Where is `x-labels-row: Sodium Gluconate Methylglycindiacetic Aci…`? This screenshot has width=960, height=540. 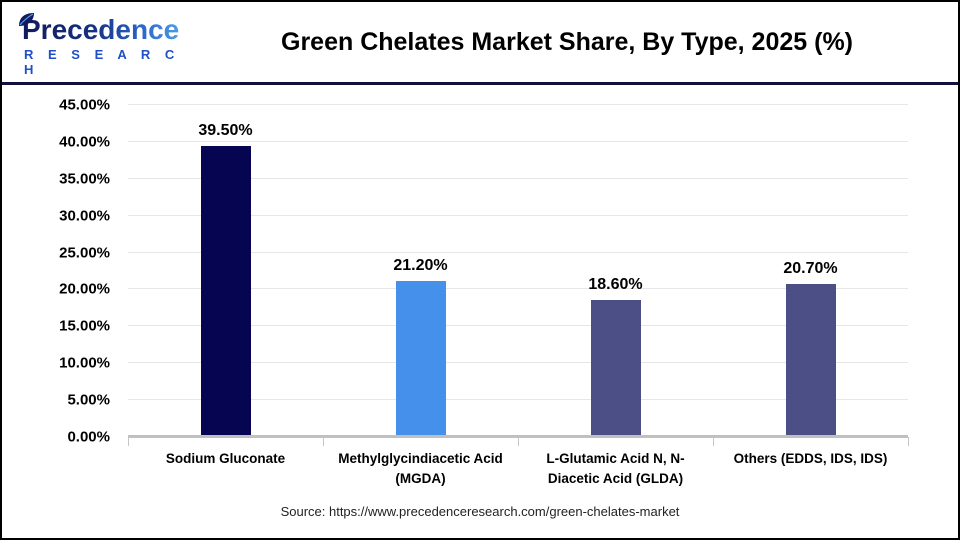 x-labels-row: Sodium Gluconate Methylglycindiacetic Aci… is located at coordinates (465, 468).